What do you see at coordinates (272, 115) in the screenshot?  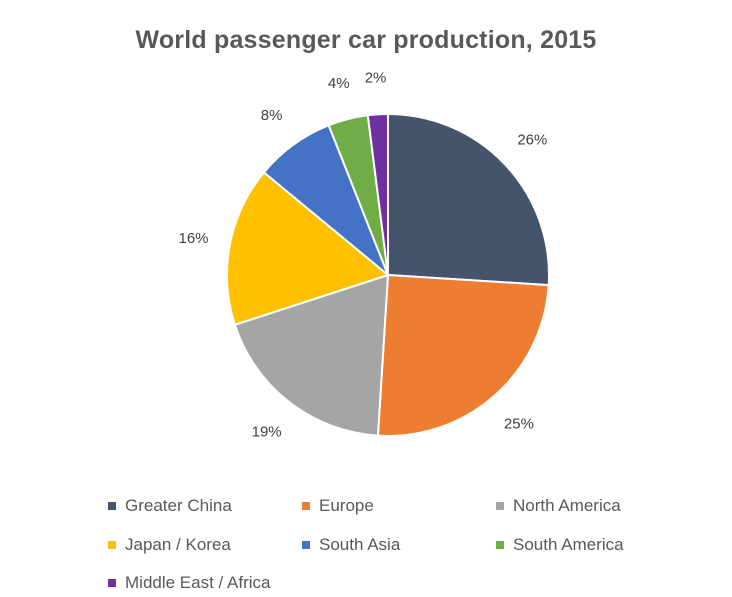 I see `slice-label-south-asia: 8%` at bounding box center [272, 115].